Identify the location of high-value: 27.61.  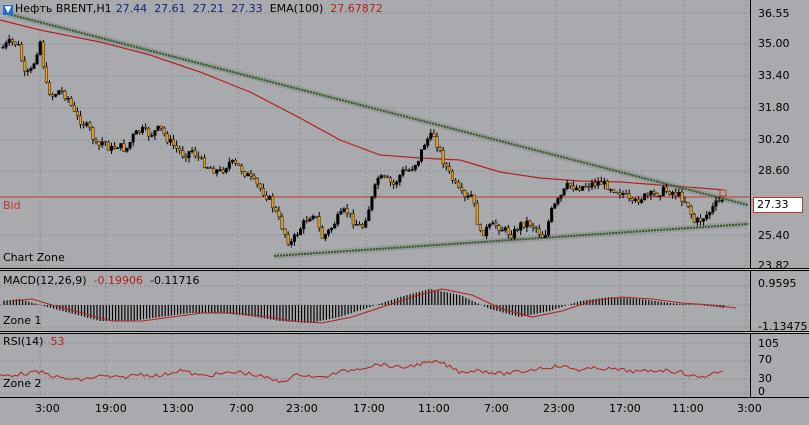
(170, 8).